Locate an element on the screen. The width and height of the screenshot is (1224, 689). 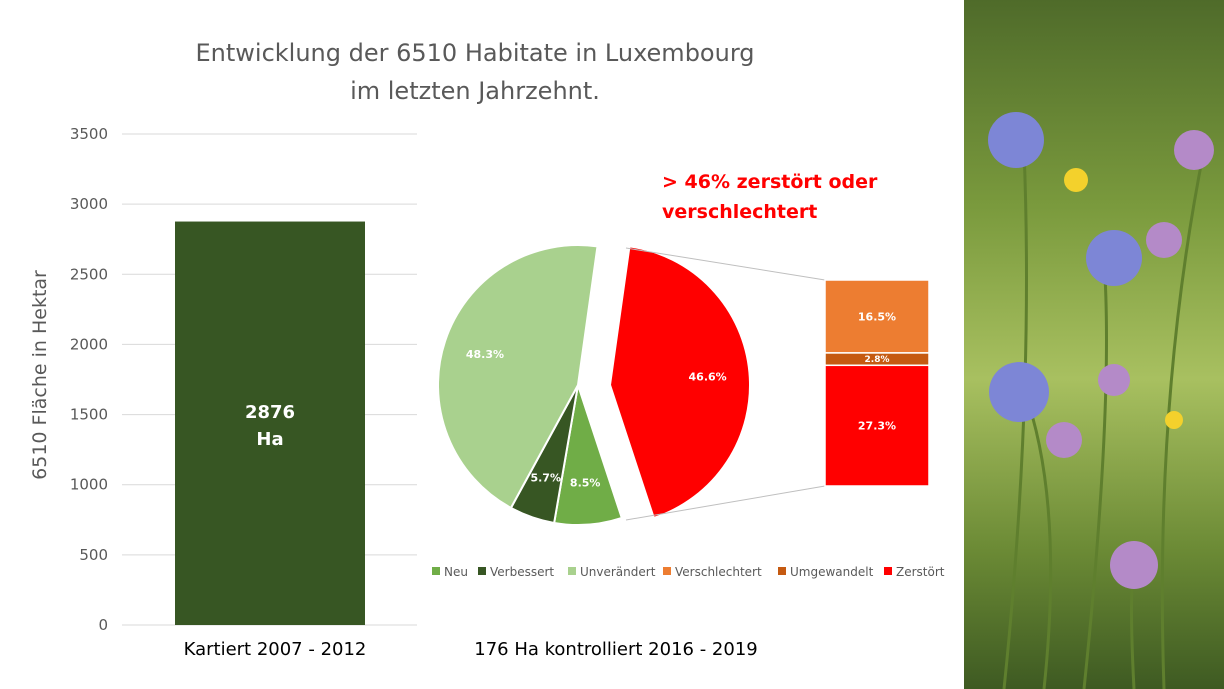
pie-data-label: 5.7% is located at coordinates (545, 478).